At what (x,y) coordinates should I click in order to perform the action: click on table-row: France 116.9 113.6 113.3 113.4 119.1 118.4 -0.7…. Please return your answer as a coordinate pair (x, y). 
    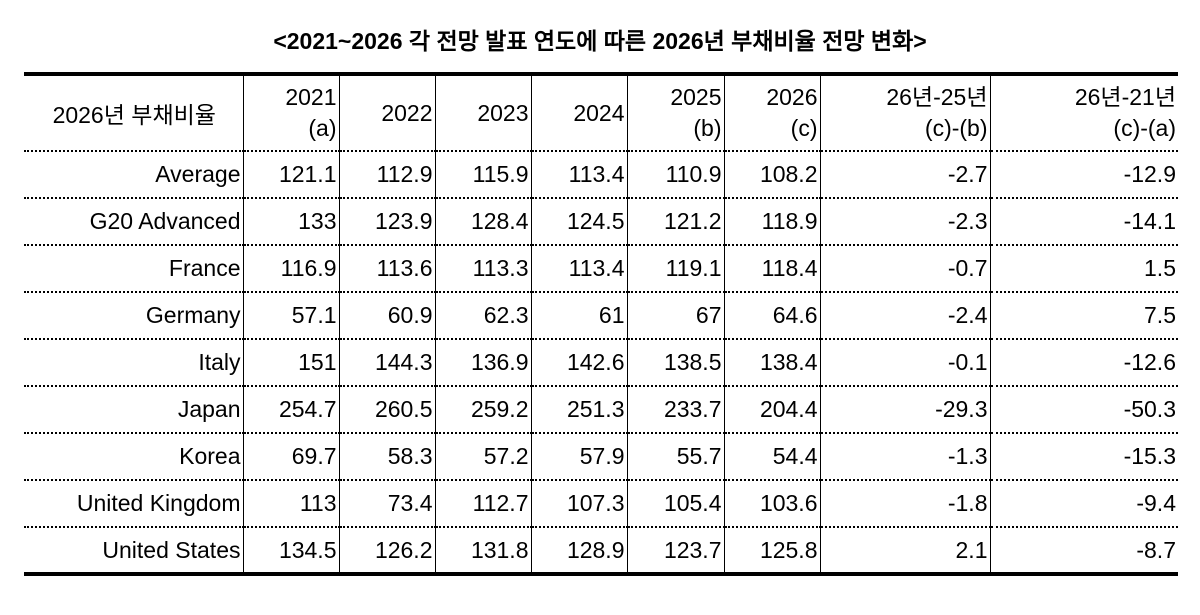
    Looking at the image, I should click on (601, 269).